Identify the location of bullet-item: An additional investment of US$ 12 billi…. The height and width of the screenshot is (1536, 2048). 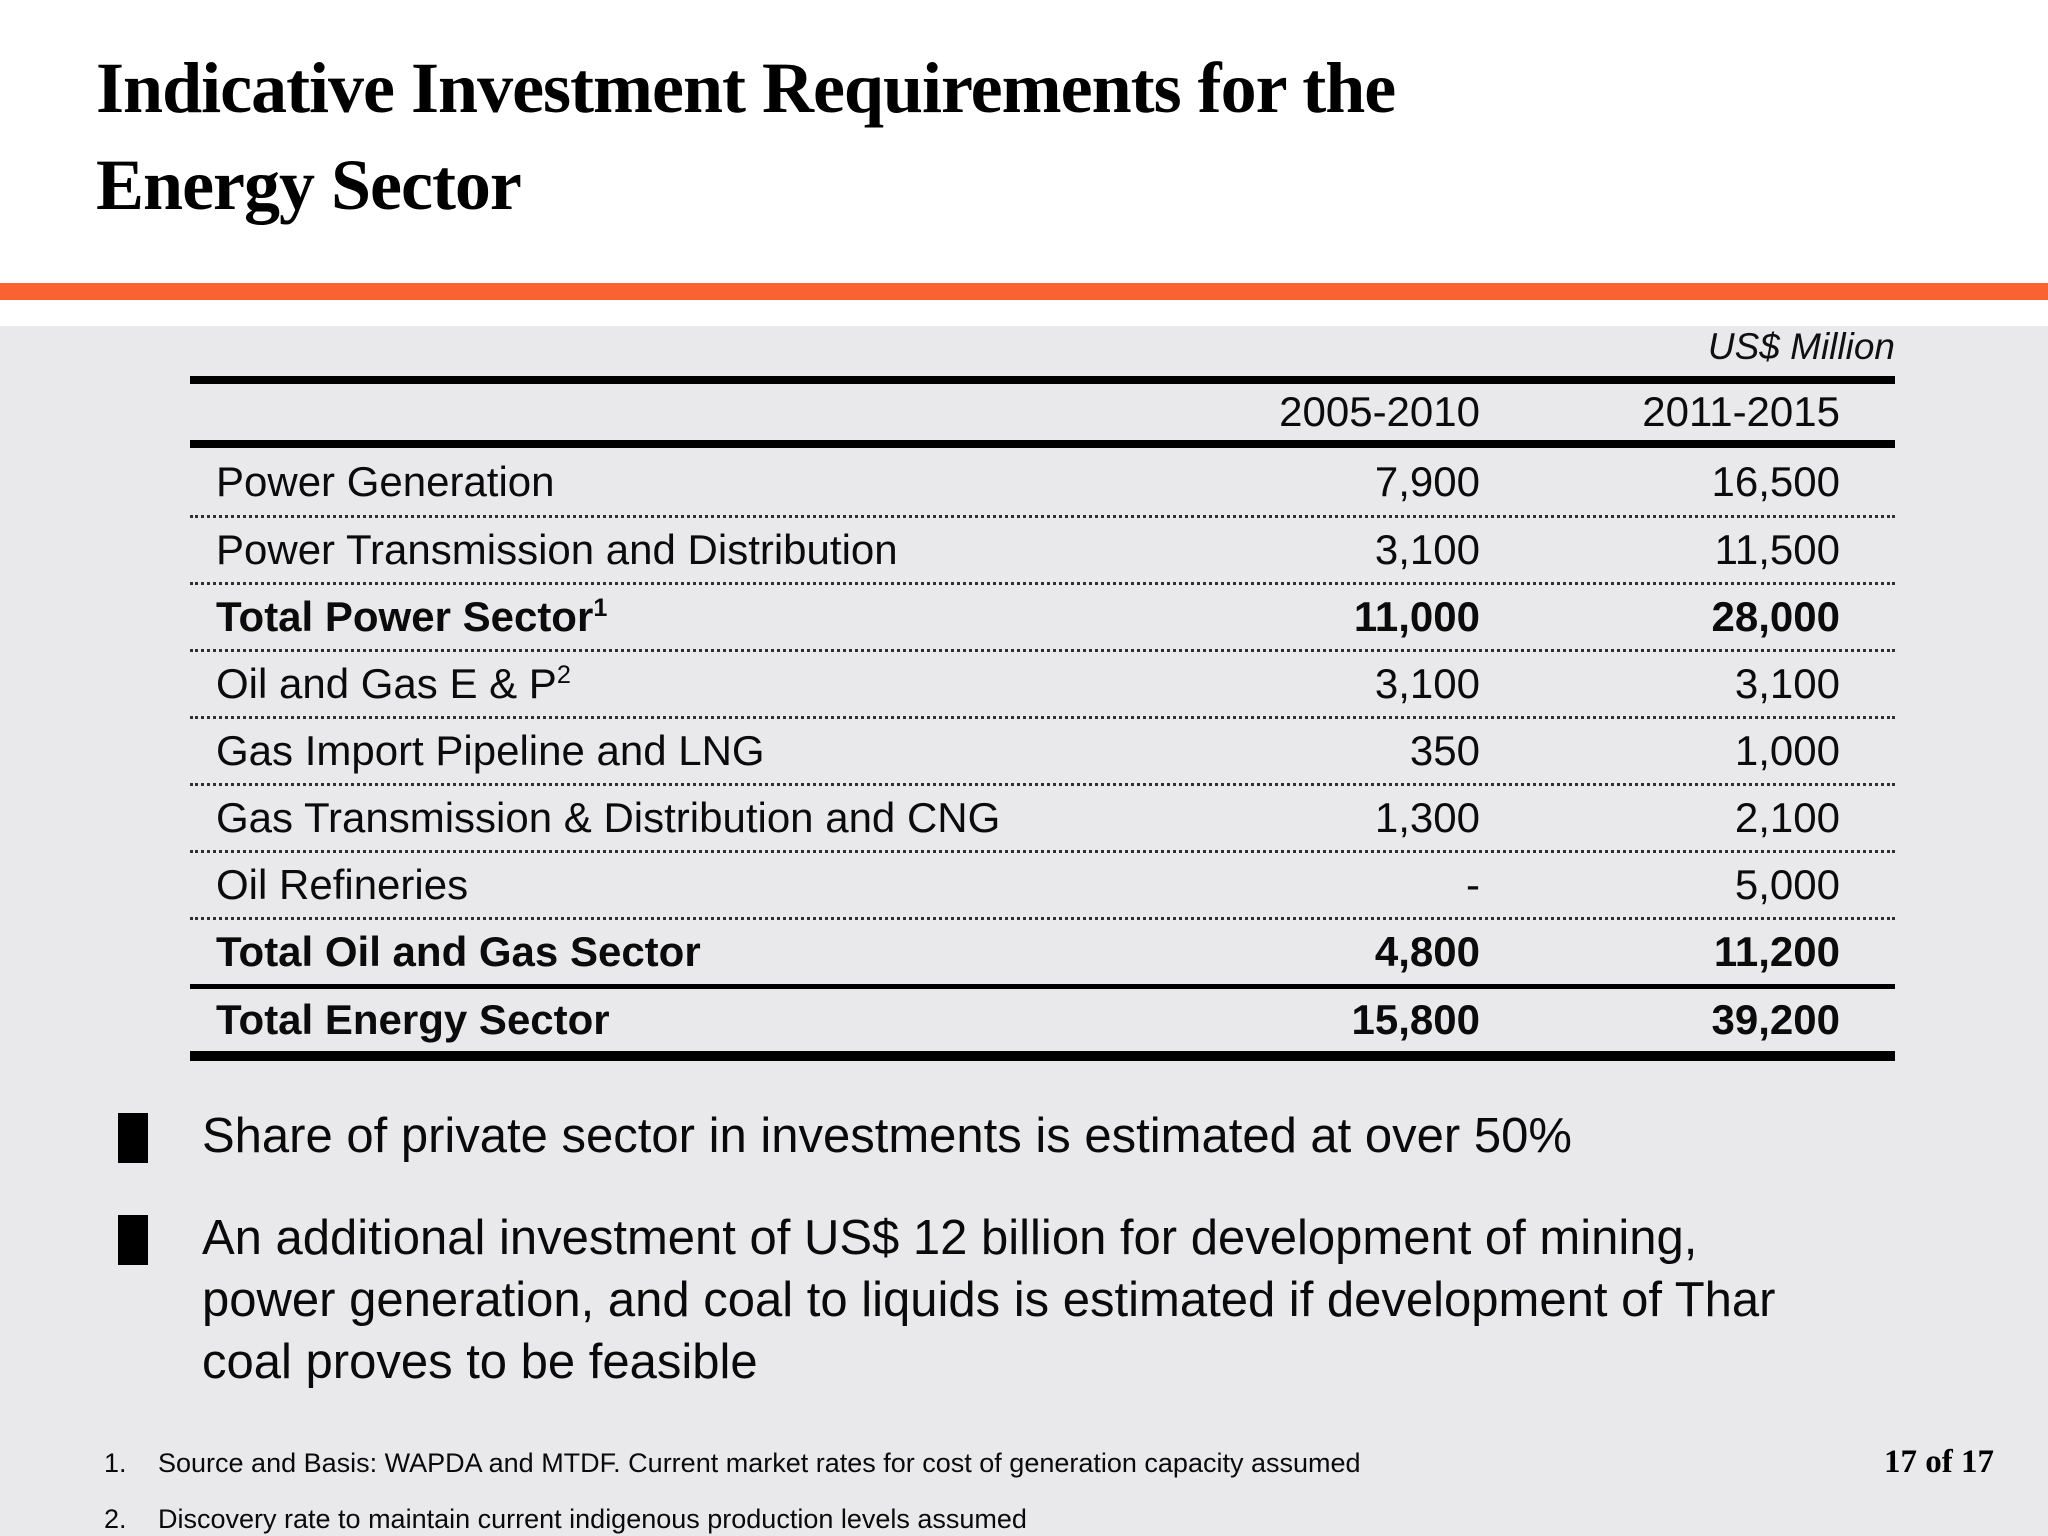
(1083, 1300).